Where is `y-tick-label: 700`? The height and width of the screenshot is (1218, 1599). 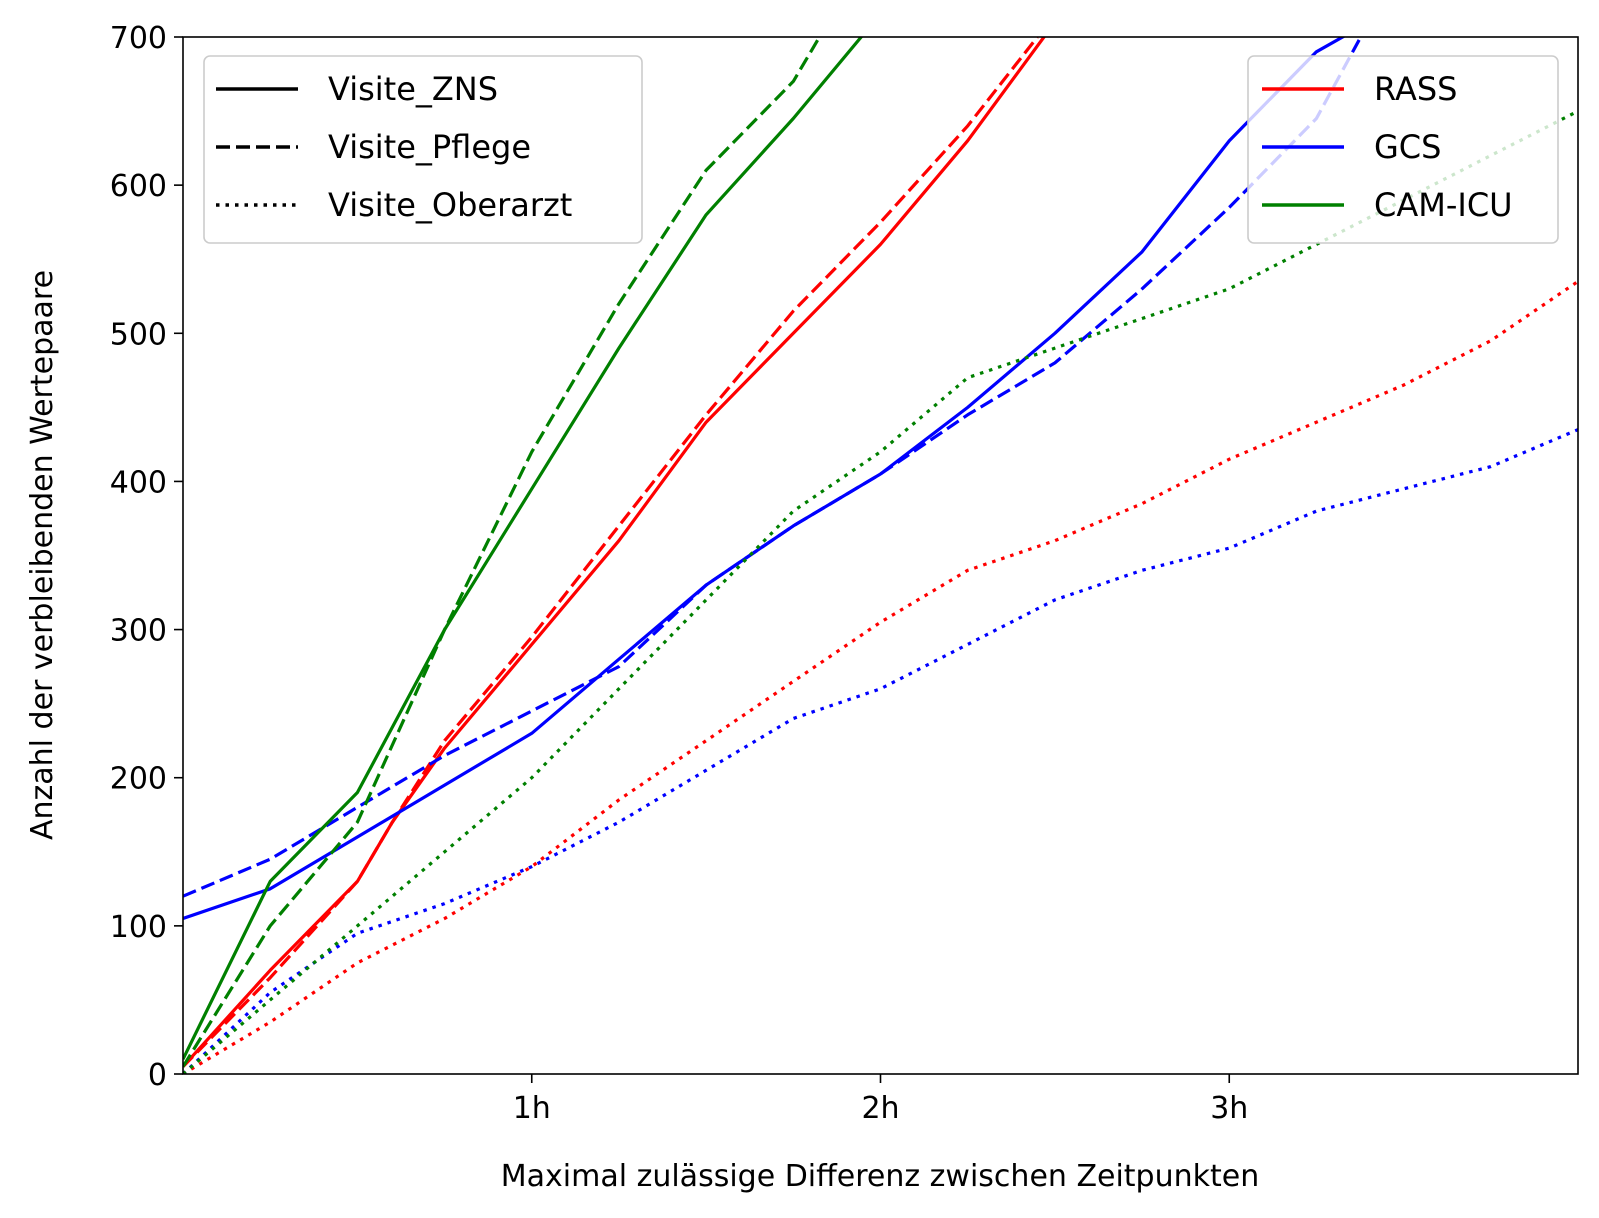 y-tick-label: 700 is located at coordinates (138, 38).